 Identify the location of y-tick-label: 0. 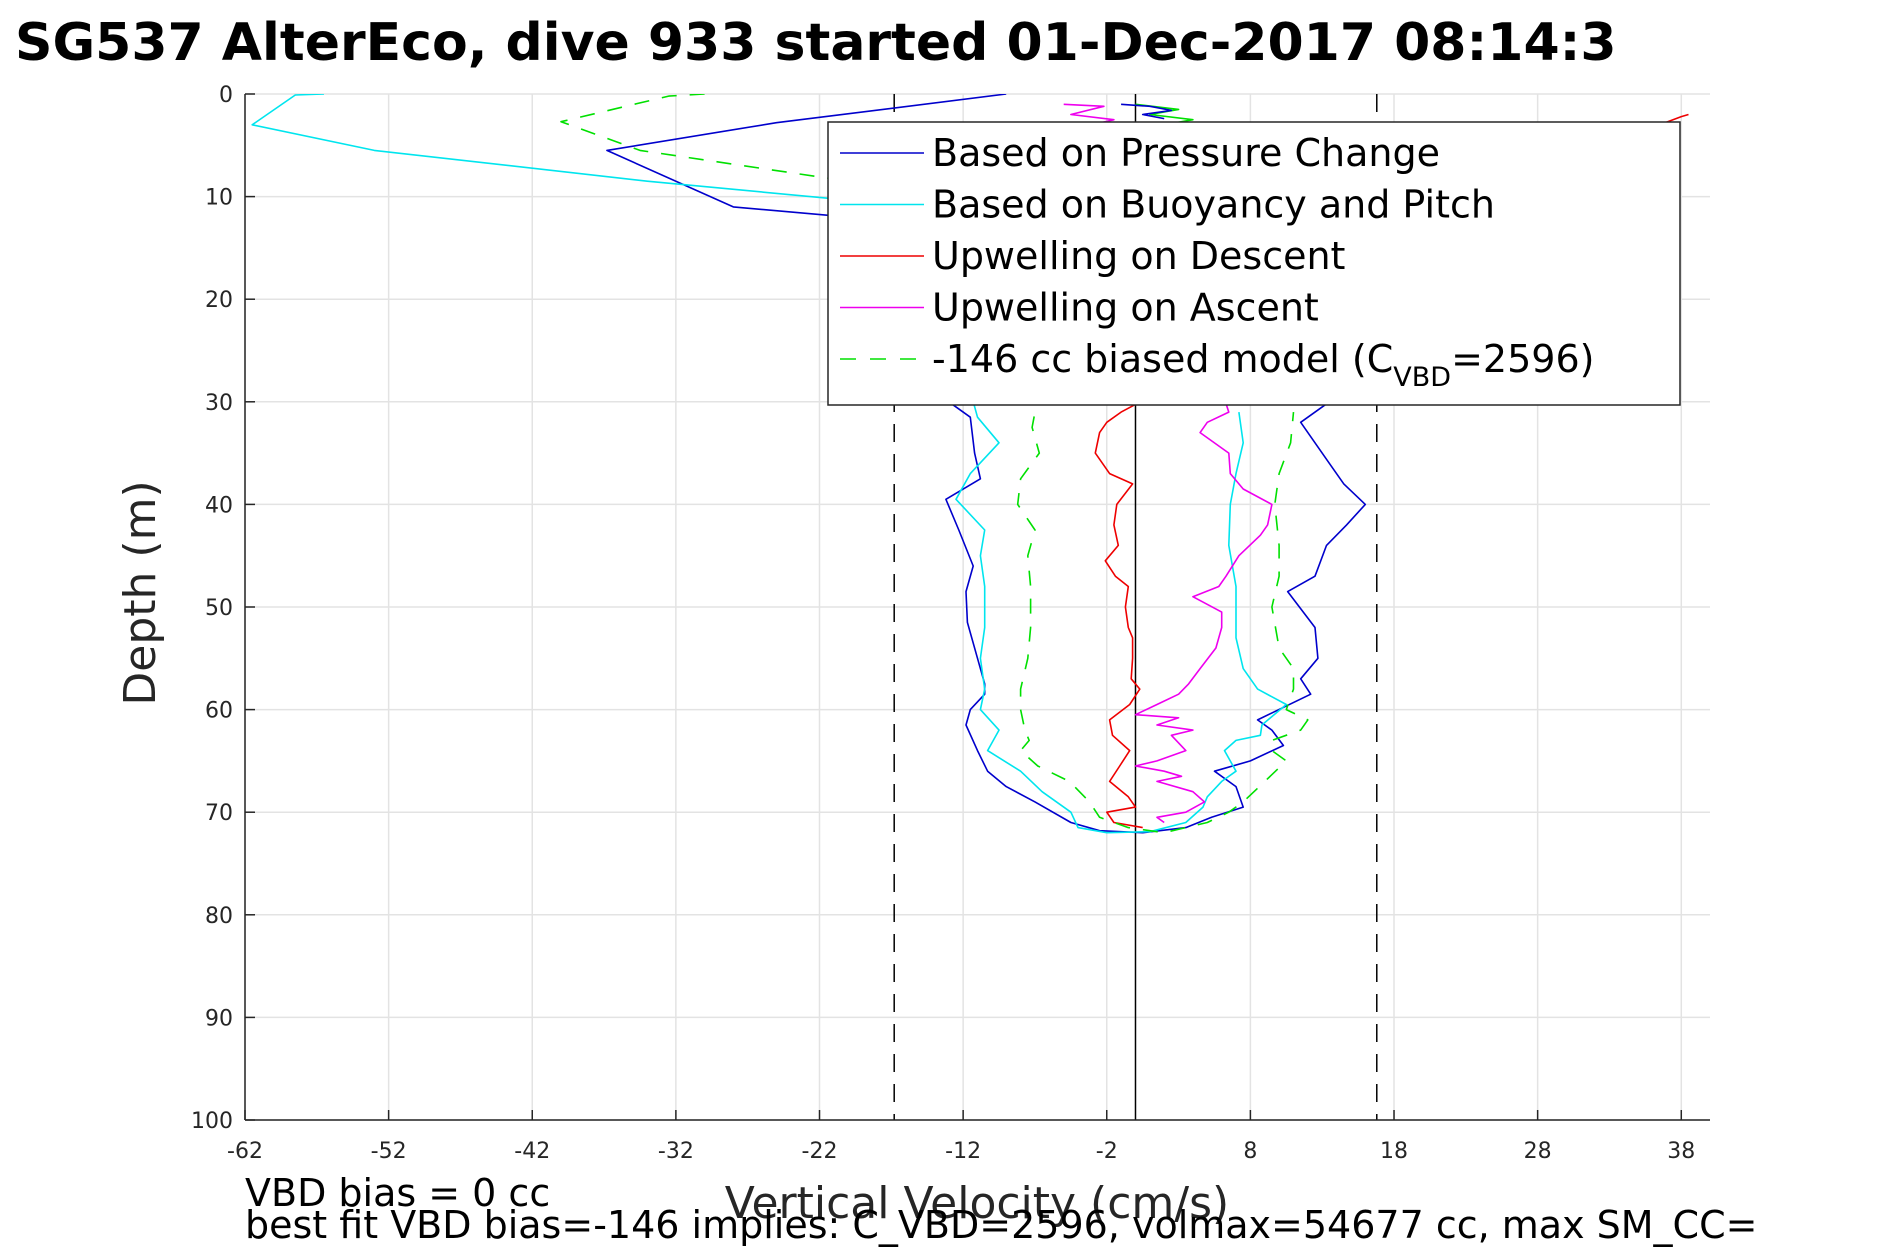
(226, 95).